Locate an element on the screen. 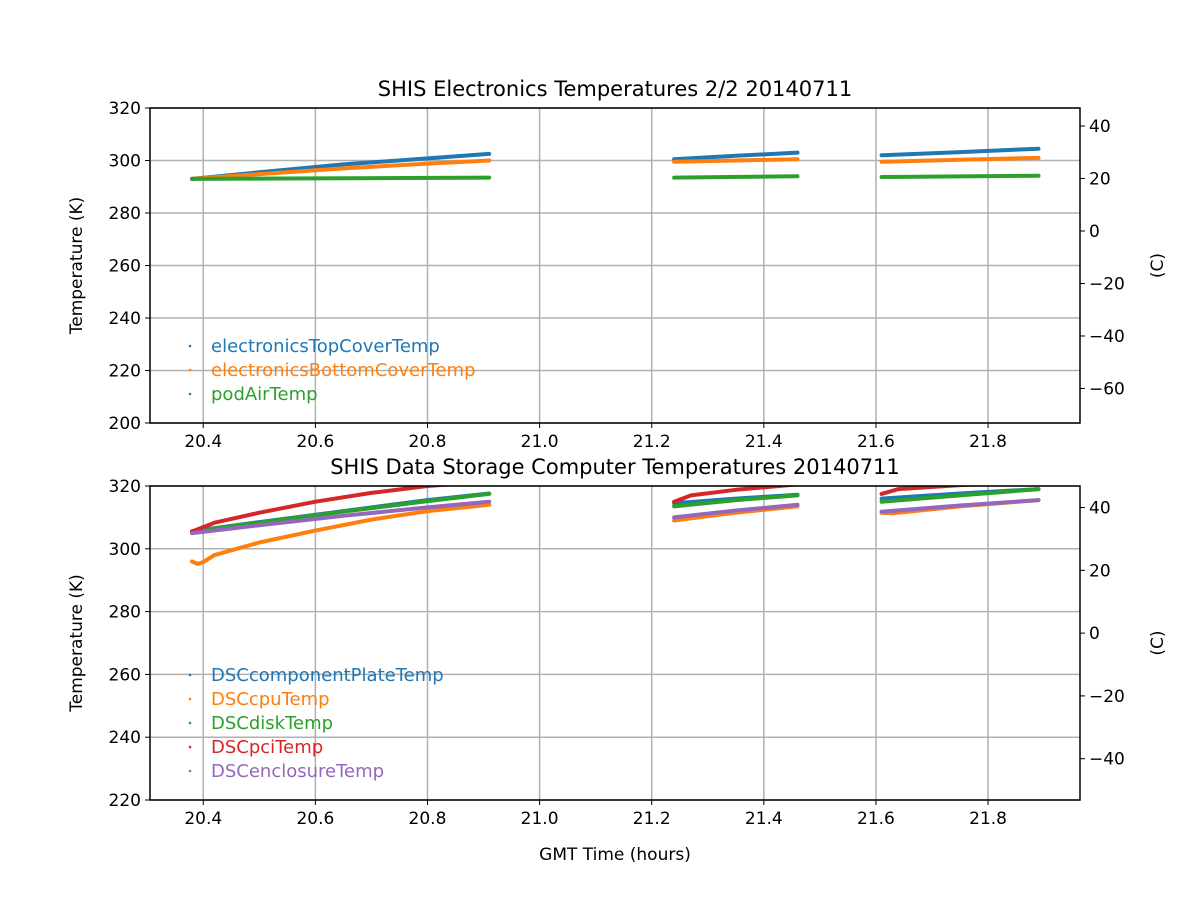  series-line-DSCcpuTemp is located at coordinates (341, 534).